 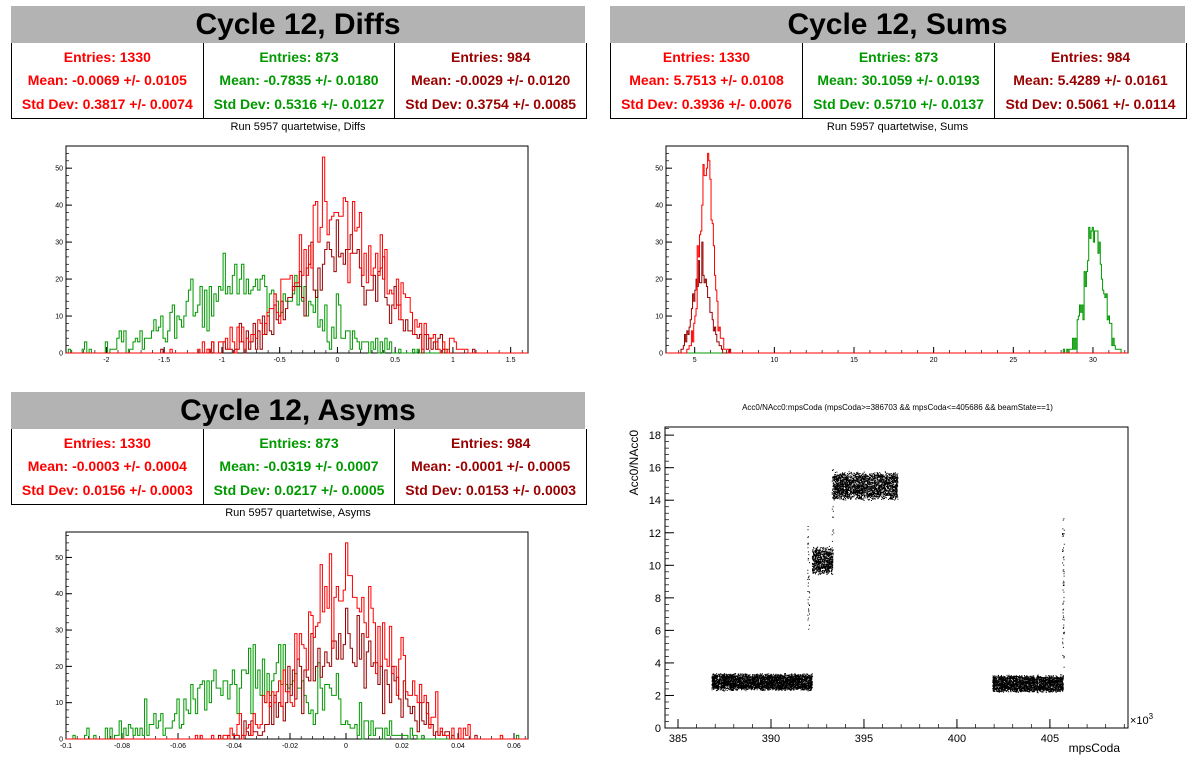 What do you see at coordinates (298, 513) in the screenshot?
I see `asyms-subtitle: Run 5957 quartetwise, Asyms` at bounding box center [298, 513].